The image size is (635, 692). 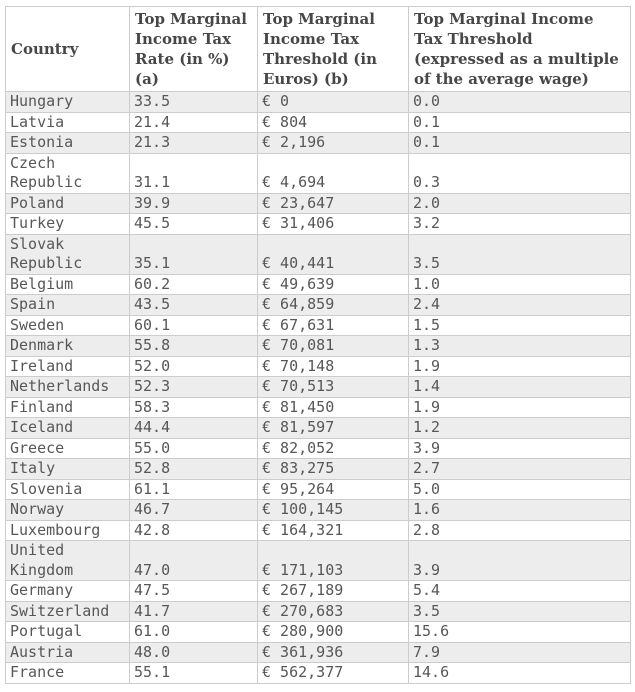 I want to click on cell-threshold-multiple: 2.8, so click(x=519, y=530).